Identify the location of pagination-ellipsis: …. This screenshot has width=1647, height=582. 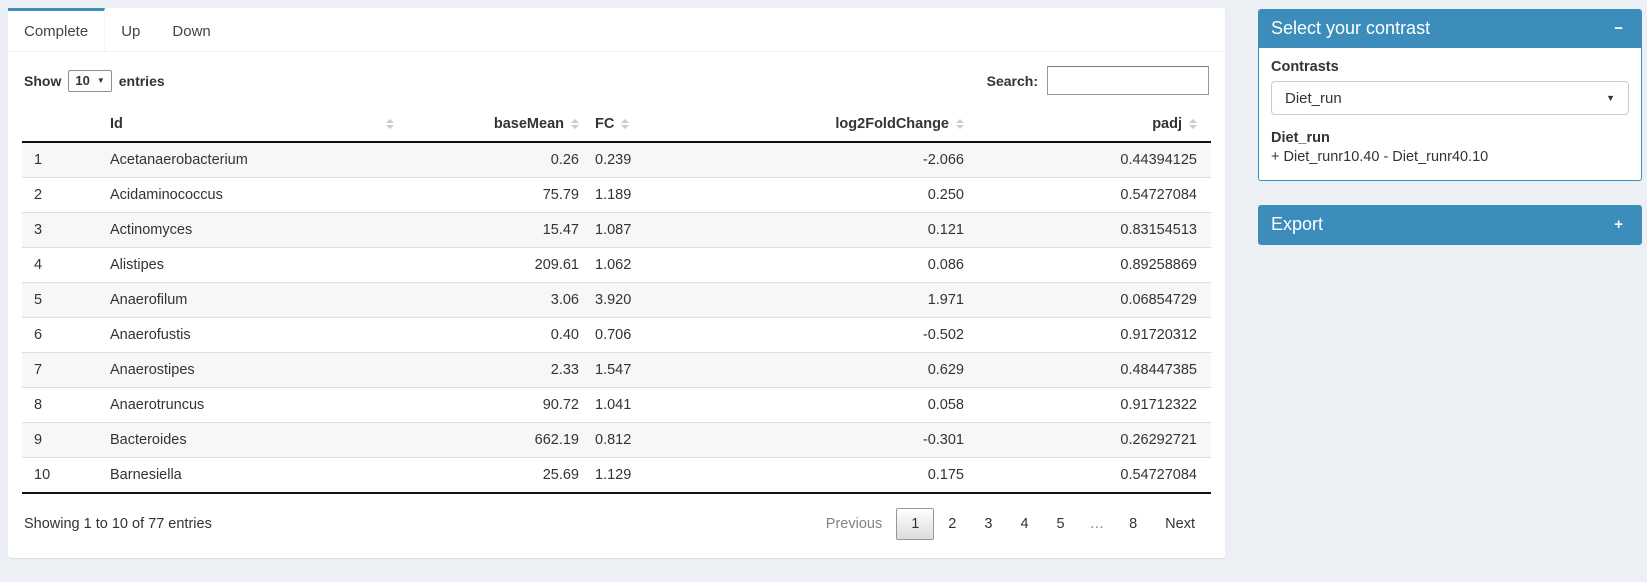
(1097, 524).